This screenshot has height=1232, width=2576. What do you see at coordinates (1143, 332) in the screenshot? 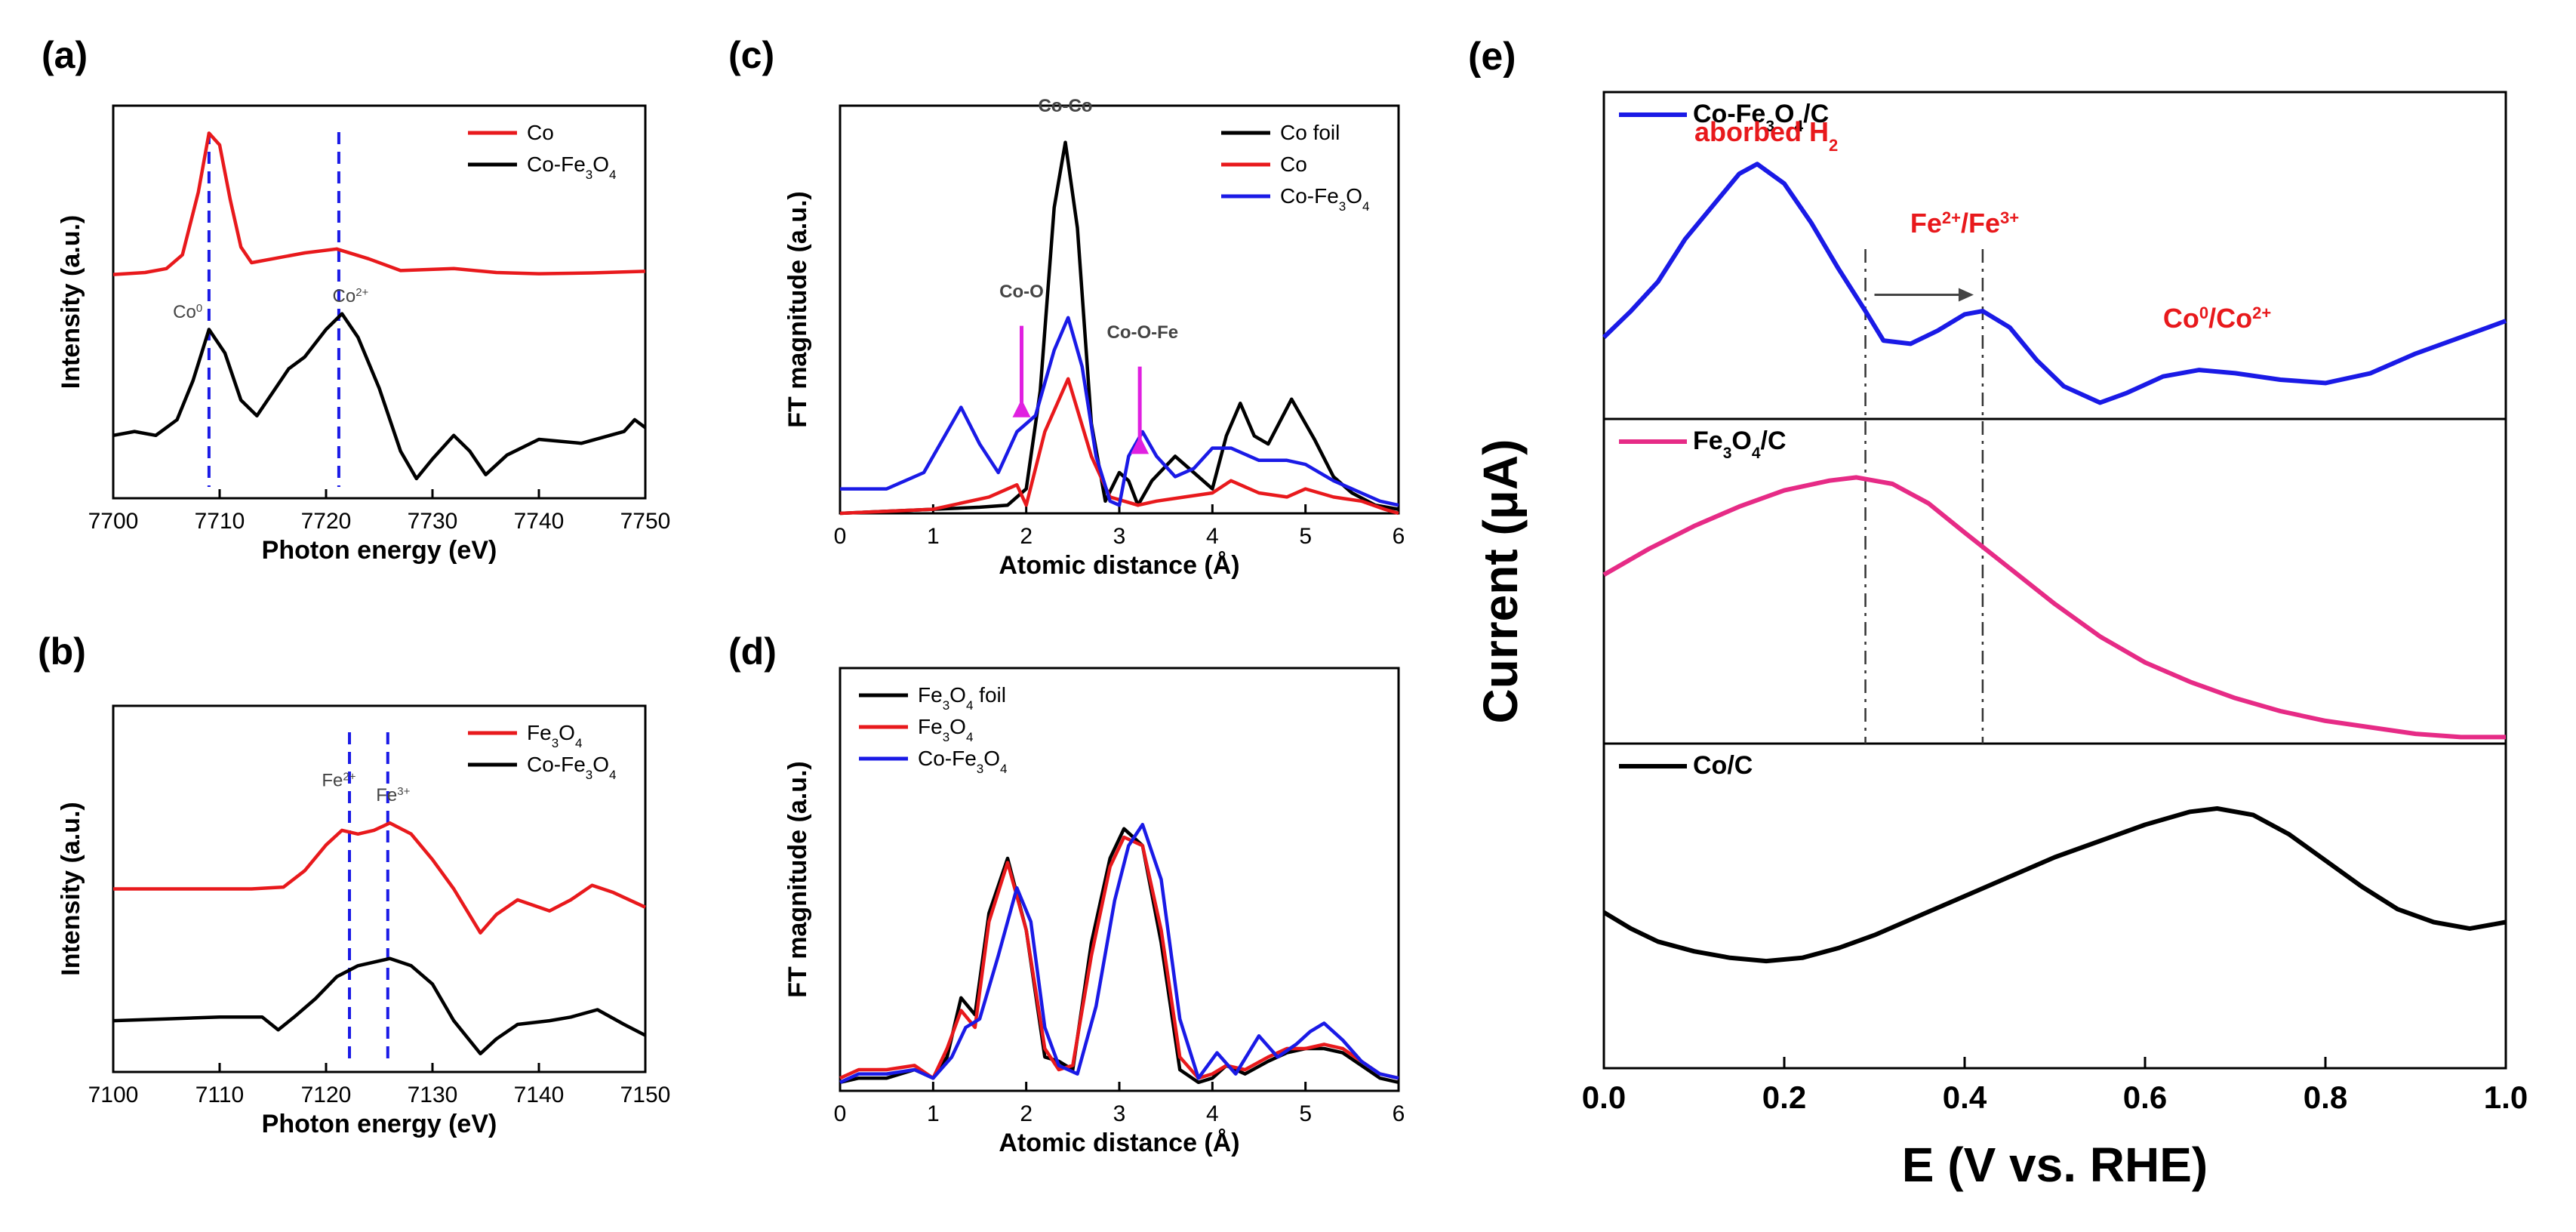
I see `peak-annotation: Co-O-Fe` at bounding box center [1143, 332].